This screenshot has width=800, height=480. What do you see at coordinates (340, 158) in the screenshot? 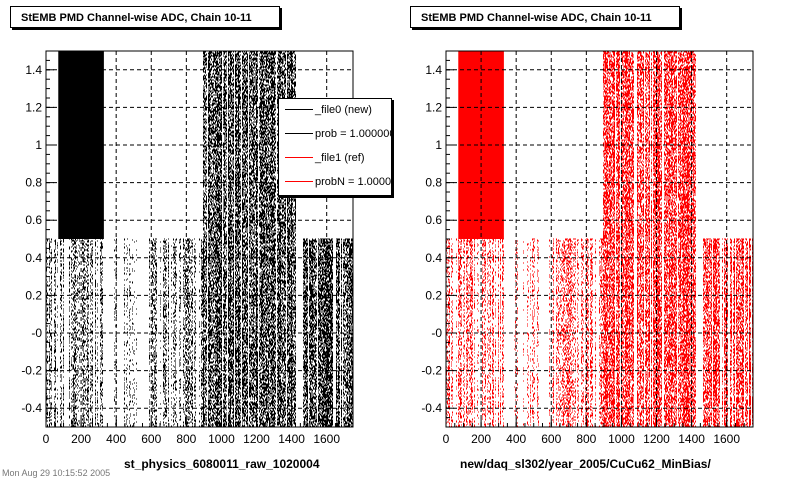
I see `legend-label-file1: _file1 (ref)` at bounding box center [340, 158].